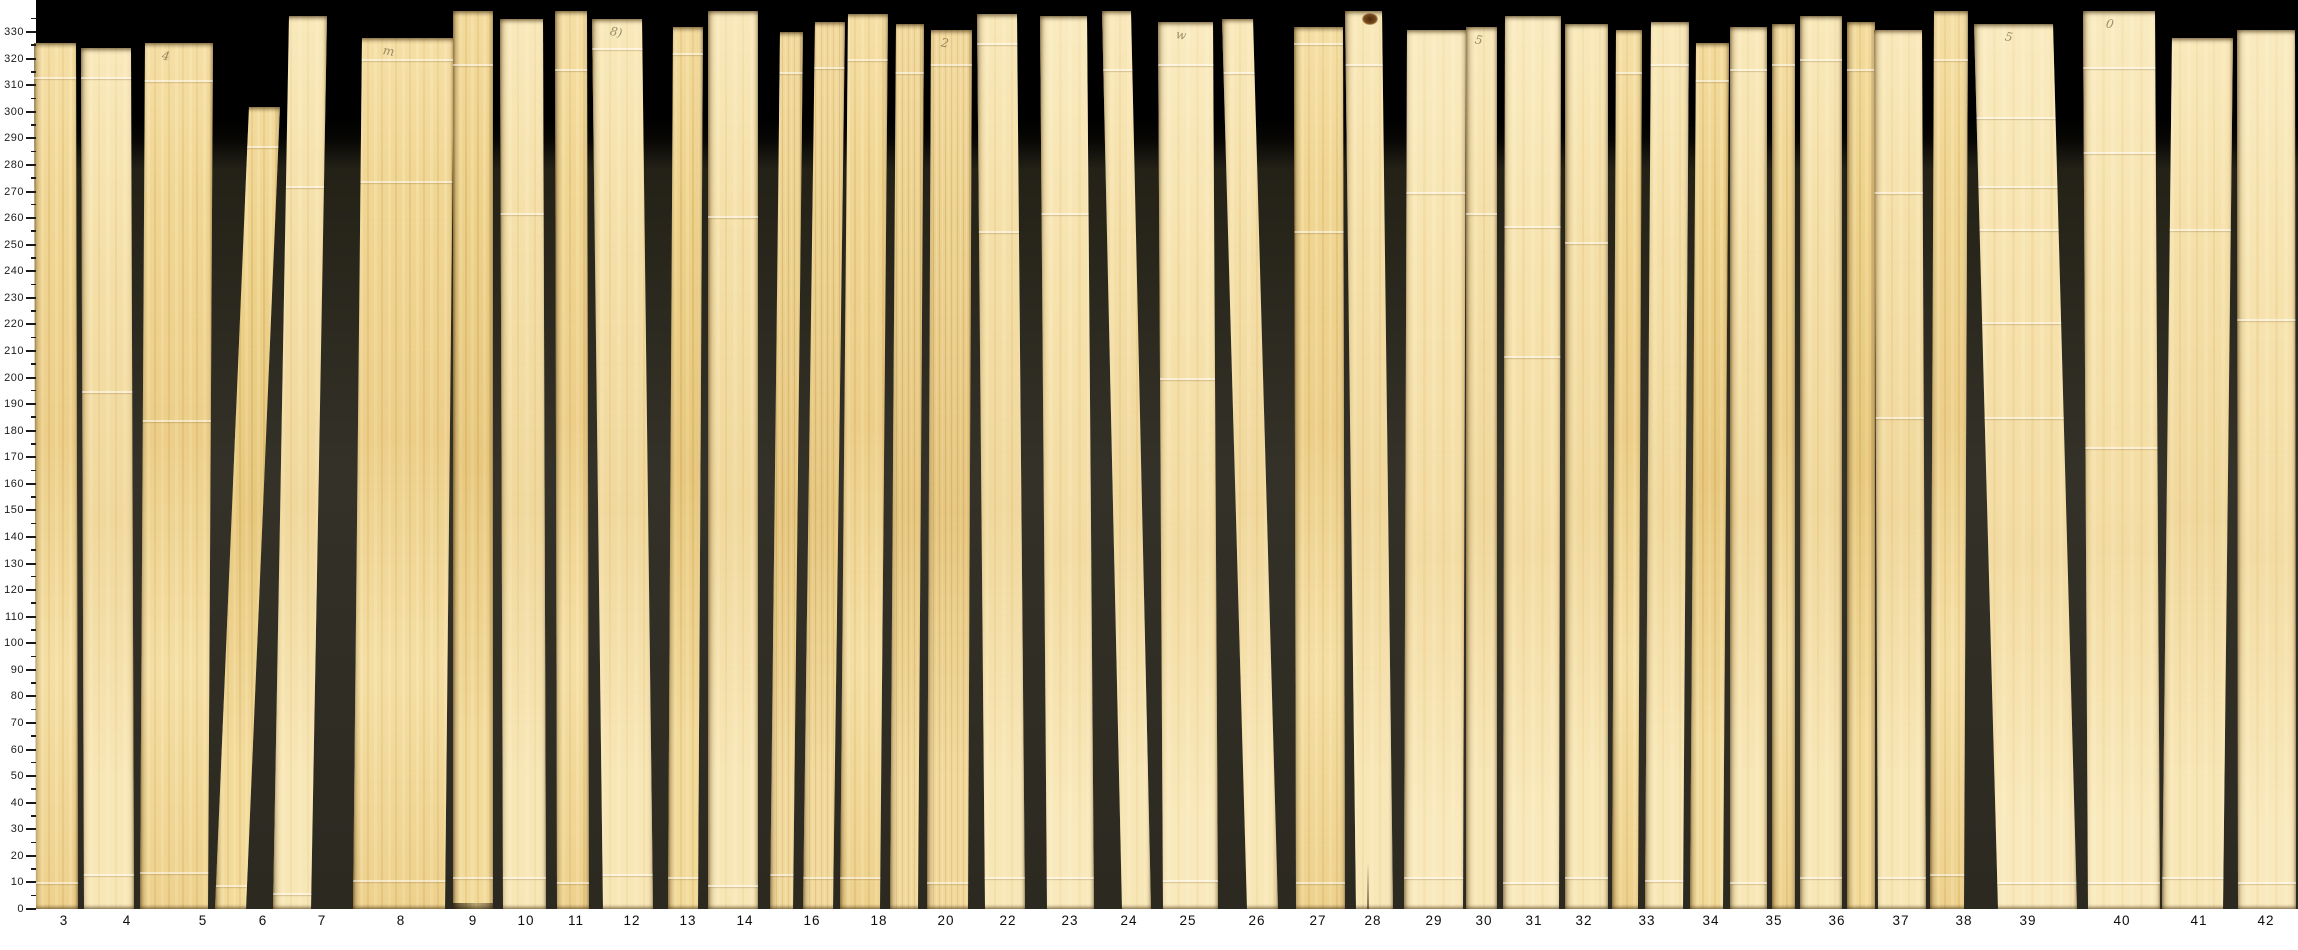  Describe the element at coordinates (14, 377) in the screenshot. I see `y-tick-label: 200` at that location.